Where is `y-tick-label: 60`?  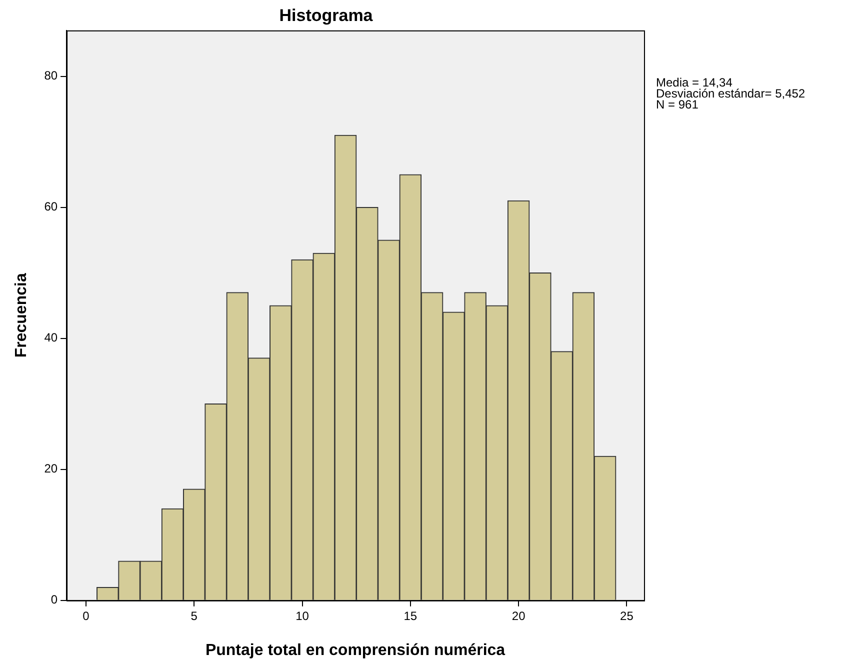
y-tick-label: 60 is located at coordinates (51, 207).